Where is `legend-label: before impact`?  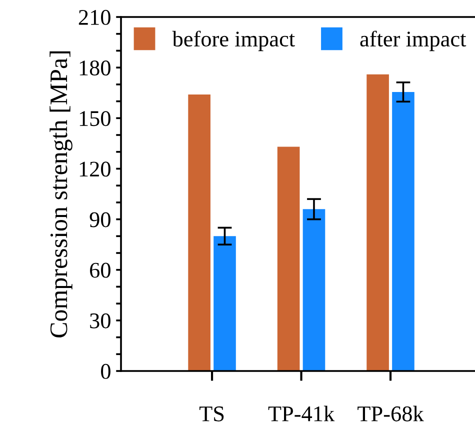 legend-label: before impact is located at coordinates (233, 41).